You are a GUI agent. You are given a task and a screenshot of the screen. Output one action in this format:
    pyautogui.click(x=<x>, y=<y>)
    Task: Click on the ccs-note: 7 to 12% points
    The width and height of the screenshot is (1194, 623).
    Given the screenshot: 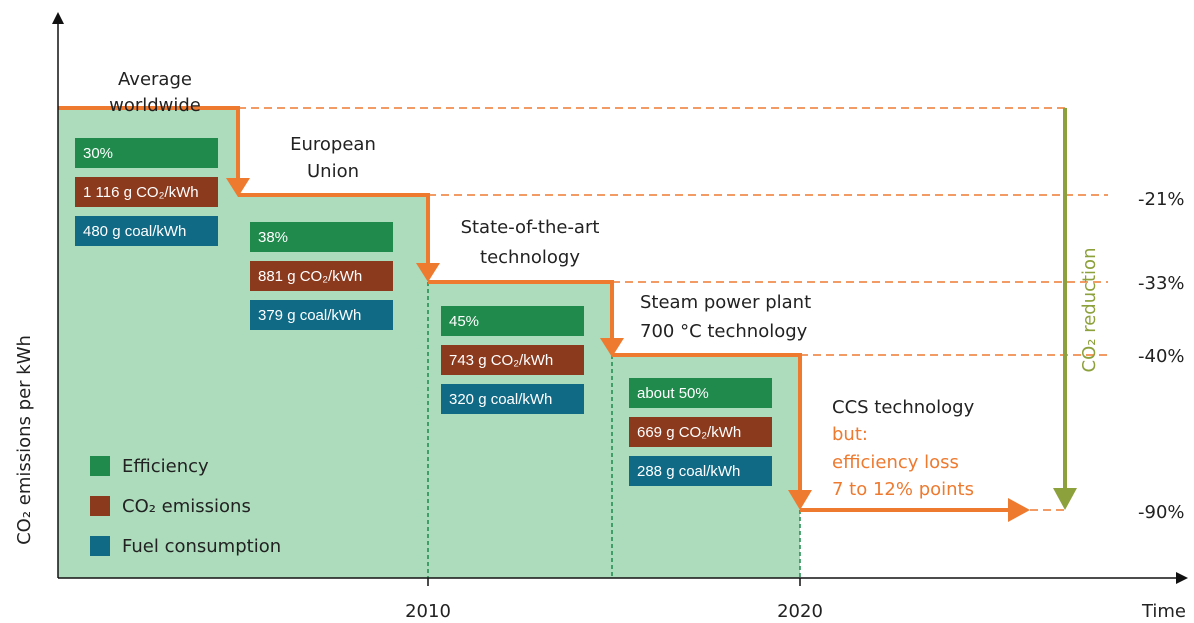 What is the action you would take?
    pyautogui.click(x=903, y=489)
    